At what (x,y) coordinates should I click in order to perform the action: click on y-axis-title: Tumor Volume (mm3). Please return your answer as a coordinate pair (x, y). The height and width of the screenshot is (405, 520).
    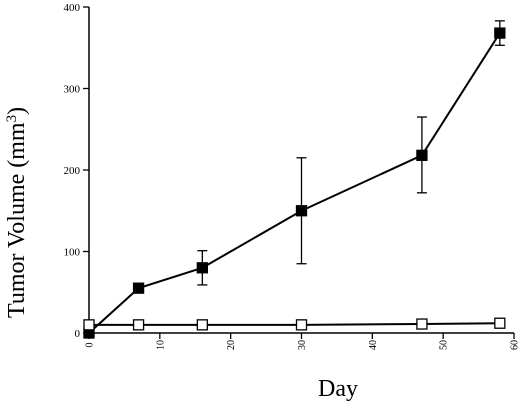
    Looking at the image, I should click on (17, 212).